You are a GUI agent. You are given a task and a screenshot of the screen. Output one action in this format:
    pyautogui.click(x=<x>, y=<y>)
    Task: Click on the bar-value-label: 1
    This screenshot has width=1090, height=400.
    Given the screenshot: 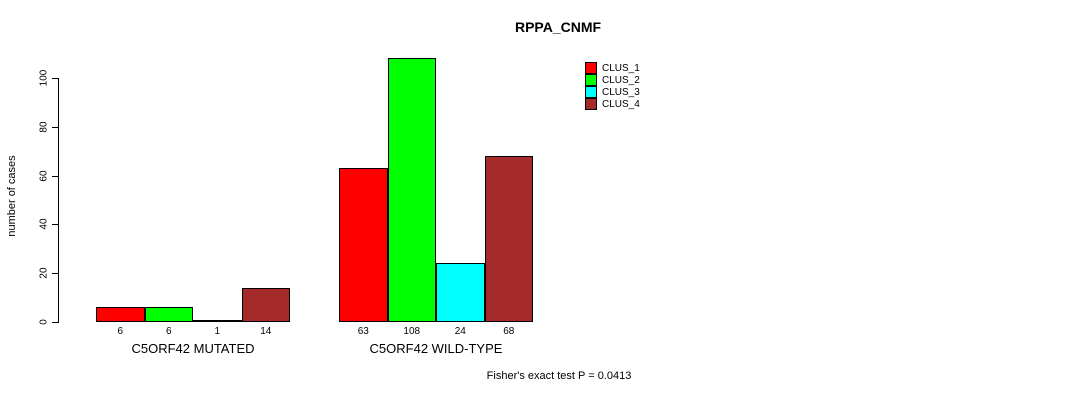 What is the action you would take?
    pyautogui.click(x=217, y=331)
    